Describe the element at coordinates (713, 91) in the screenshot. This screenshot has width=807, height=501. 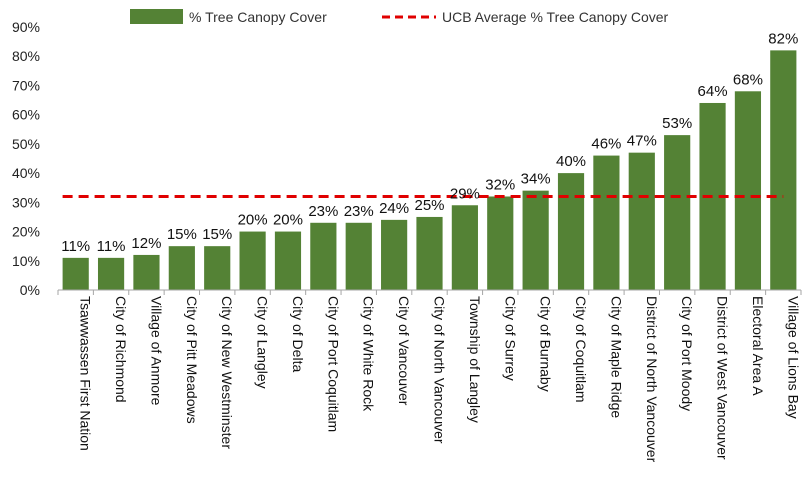
I see `data-label: 64%` at that location.